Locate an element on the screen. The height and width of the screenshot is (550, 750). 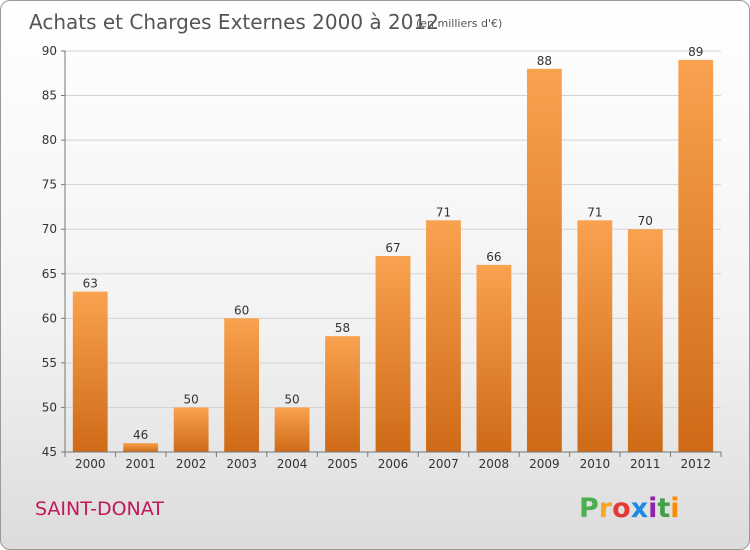
x-tick-label: 2006 is located at coordinates (393, 464).